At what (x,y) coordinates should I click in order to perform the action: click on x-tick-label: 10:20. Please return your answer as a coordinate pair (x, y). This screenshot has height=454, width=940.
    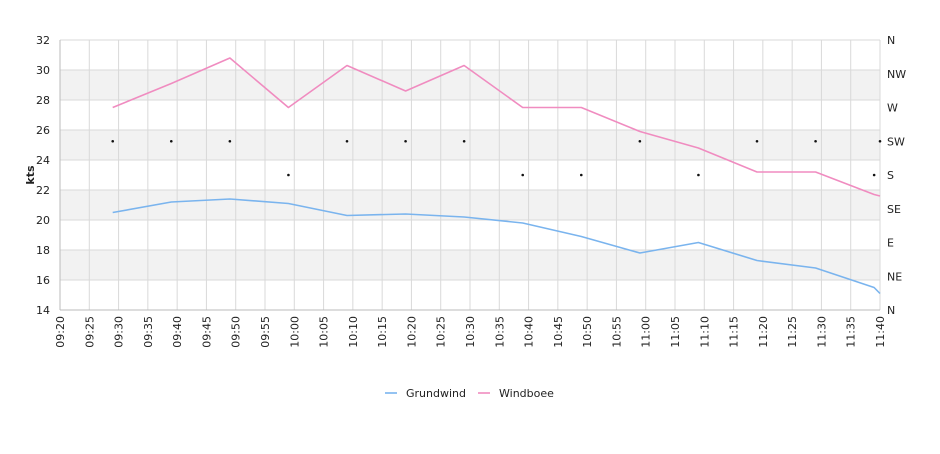
    Looking at the image, I should click on (411, 332).